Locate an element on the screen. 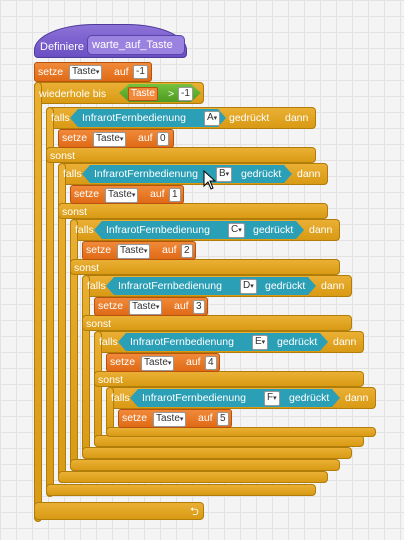  mouse-cursor-icon is located at coordinates (210, 180).